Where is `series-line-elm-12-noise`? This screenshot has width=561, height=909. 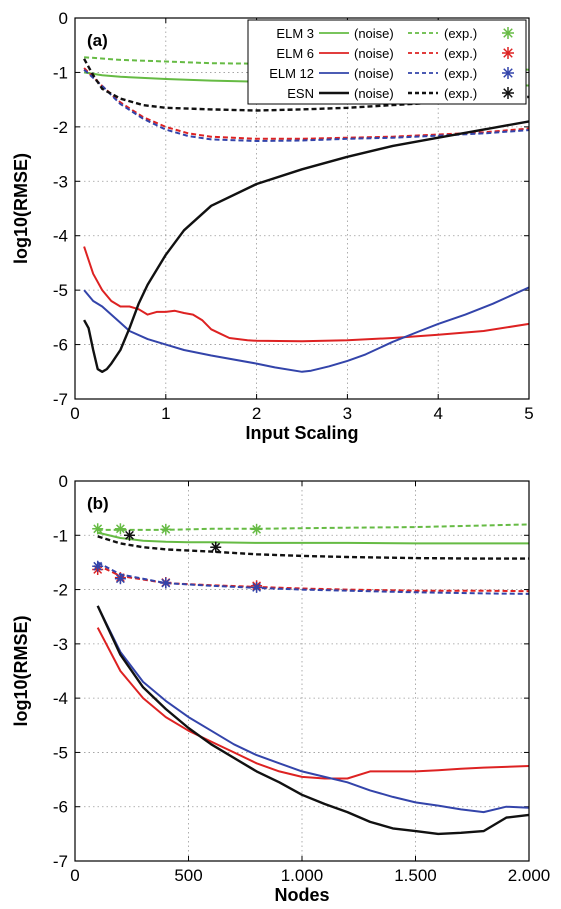
series-line-elm-12-noise is located at coordinates (306, 329).